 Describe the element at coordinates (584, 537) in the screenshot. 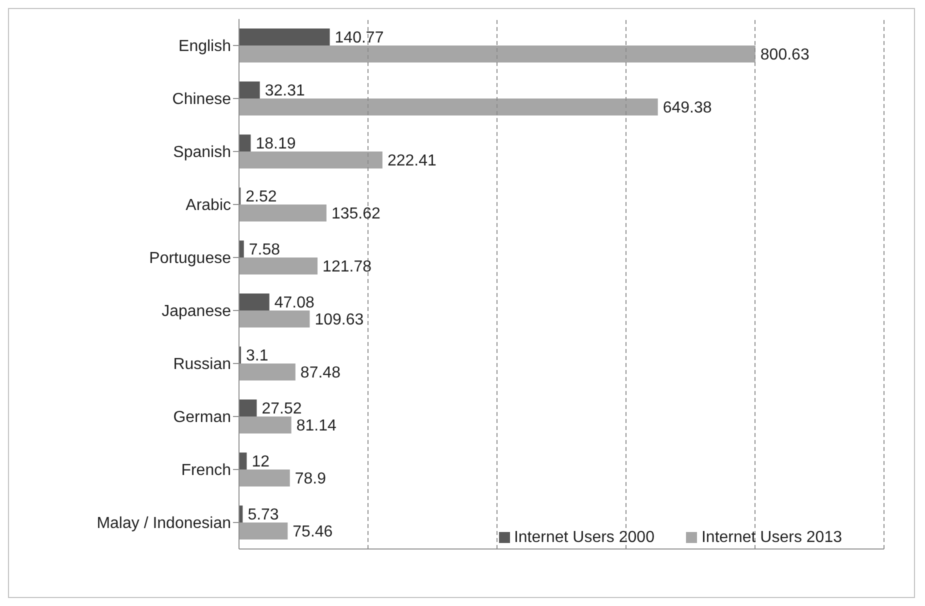

I see `legend-label: Internet Users 2000` at that location.